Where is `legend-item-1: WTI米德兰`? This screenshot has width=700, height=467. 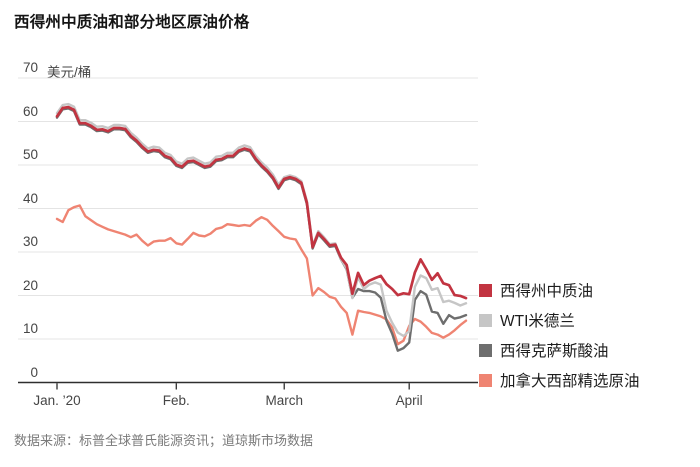
legend-item-1: WTI米德兰 is located at coordinates (586, 326).